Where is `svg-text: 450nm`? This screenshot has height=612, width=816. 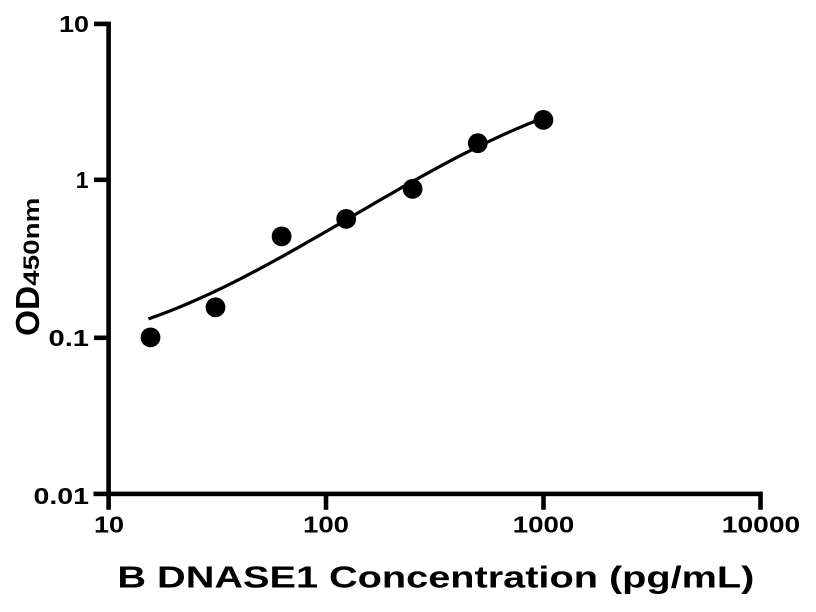
svg-text: 450nm is located at coordinates (31, 242).